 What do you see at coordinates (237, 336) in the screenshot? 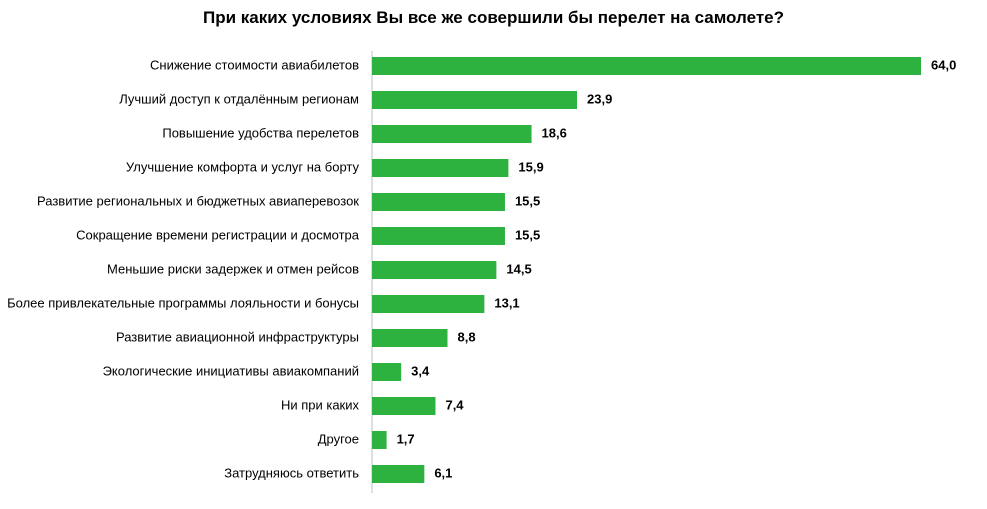
I see `category-label: Развитие авиационной инфраструктуры` at bounding box center [237, 336].